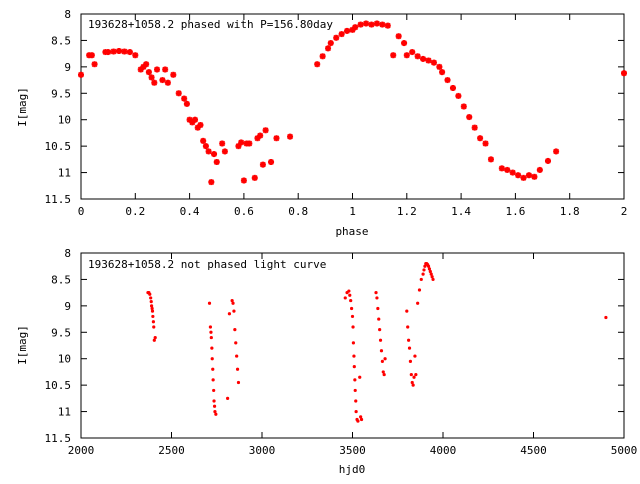  What do you see at coordinates (515, 211) in the screenshot?
I see `x-tick-label: 1.6` at bounding box center [515, 211].